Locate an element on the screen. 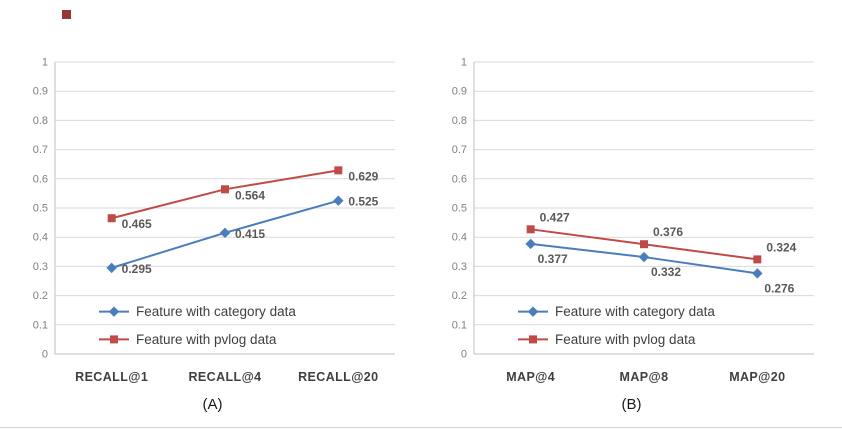 Image resolution: width=842 pixels, height=429 pixels. chart-b-caption: (B) is located at coordinates (631, 404).